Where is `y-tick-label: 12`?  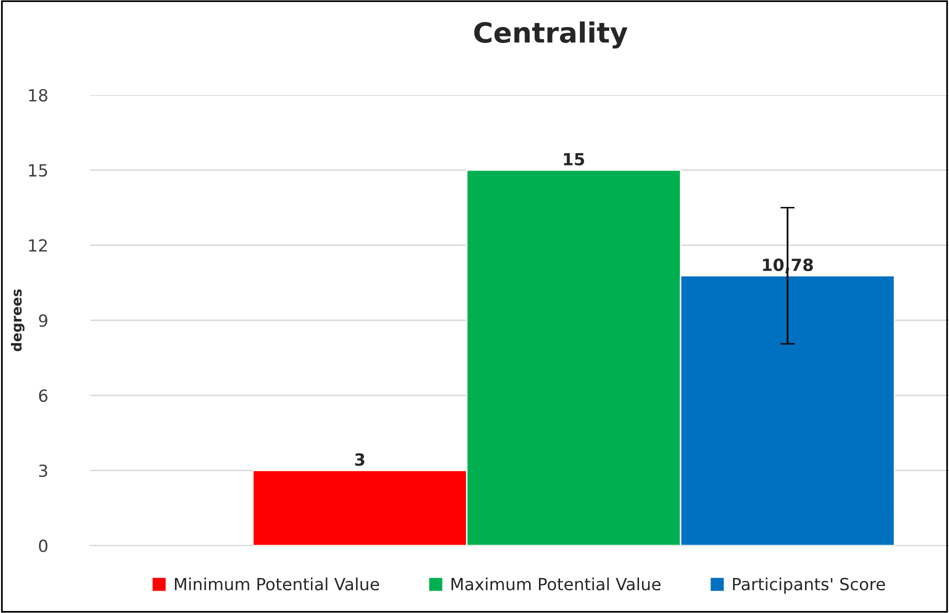 y-tick-label: 12 is located at coordinates (38, 245).